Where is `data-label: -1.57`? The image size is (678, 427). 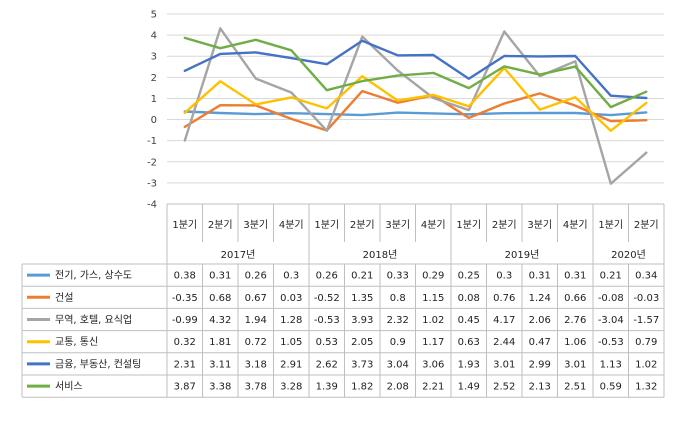 data-label: -1.57 is located at coordinates (646, 320).